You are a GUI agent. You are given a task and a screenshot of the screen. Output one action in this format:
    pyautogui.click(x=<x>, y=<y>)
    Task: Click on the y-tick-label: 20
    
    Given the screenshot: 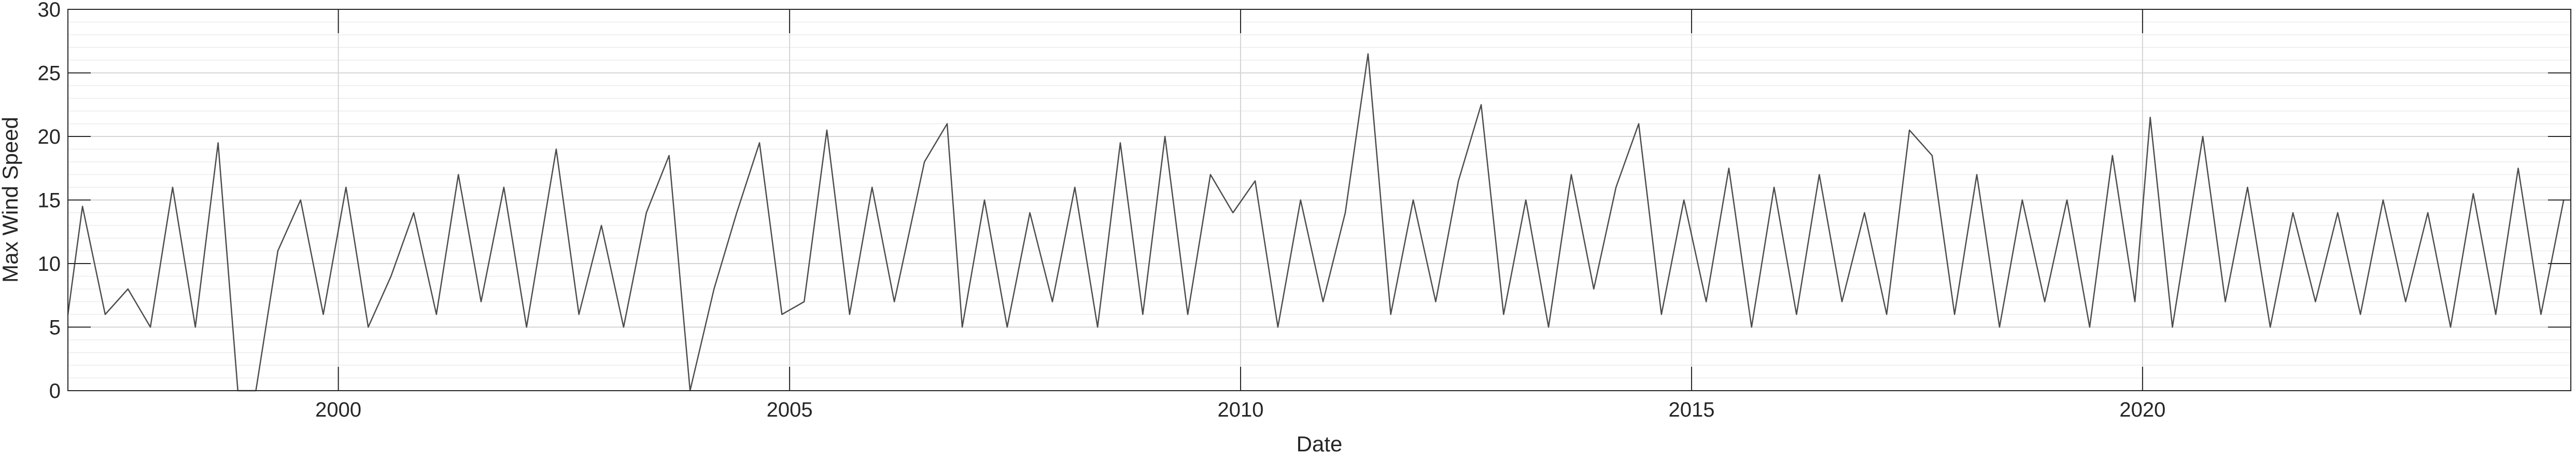 What is the action you would take?
    pyautogui.click(x=49, y=137)
    